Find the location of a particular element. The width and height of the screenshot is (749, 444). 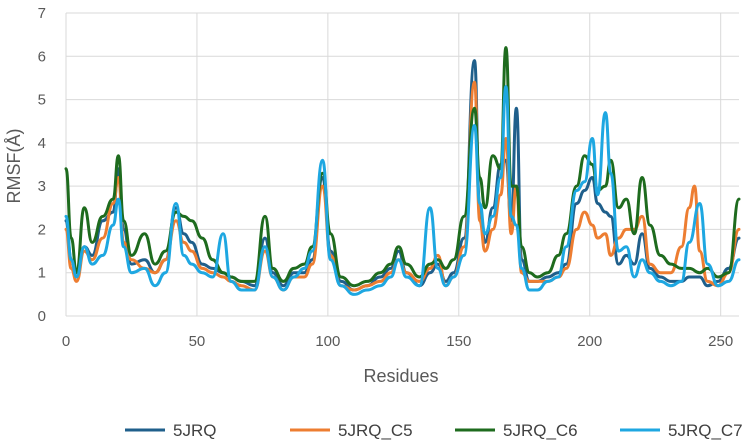

y-tick-label: 7 is located at coordinates (42, 13).